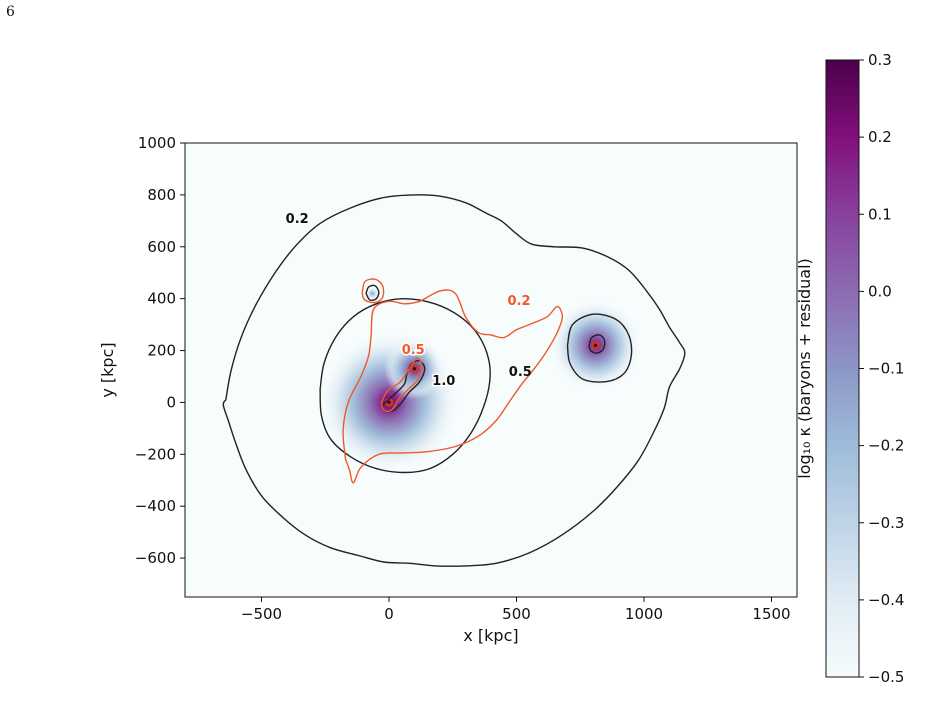  Describe the element at coordinates (10, 12) in the screenshot. I see `page-number: 6` at that location.